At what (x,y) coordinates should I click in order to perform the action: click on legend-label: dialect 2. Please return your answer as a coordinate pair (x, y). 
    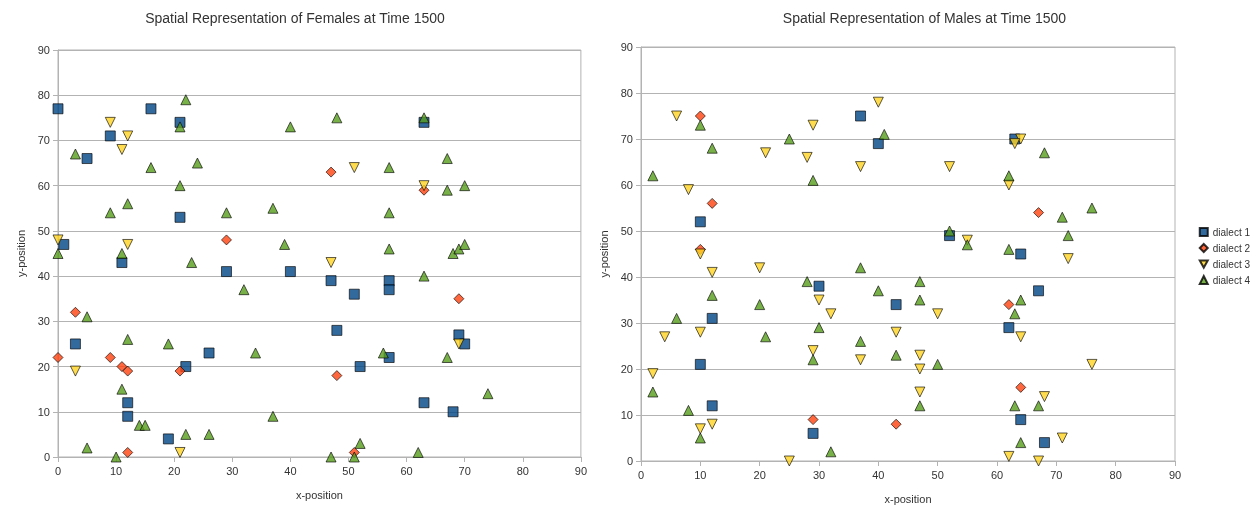
    Looking at the image, I should click on (1231, 248).